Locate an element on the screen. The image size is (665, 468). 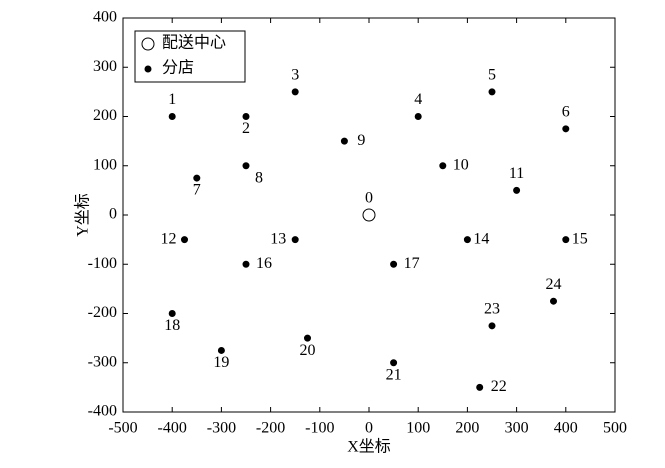
point-label: 7 is located at coordinates (197, 190).